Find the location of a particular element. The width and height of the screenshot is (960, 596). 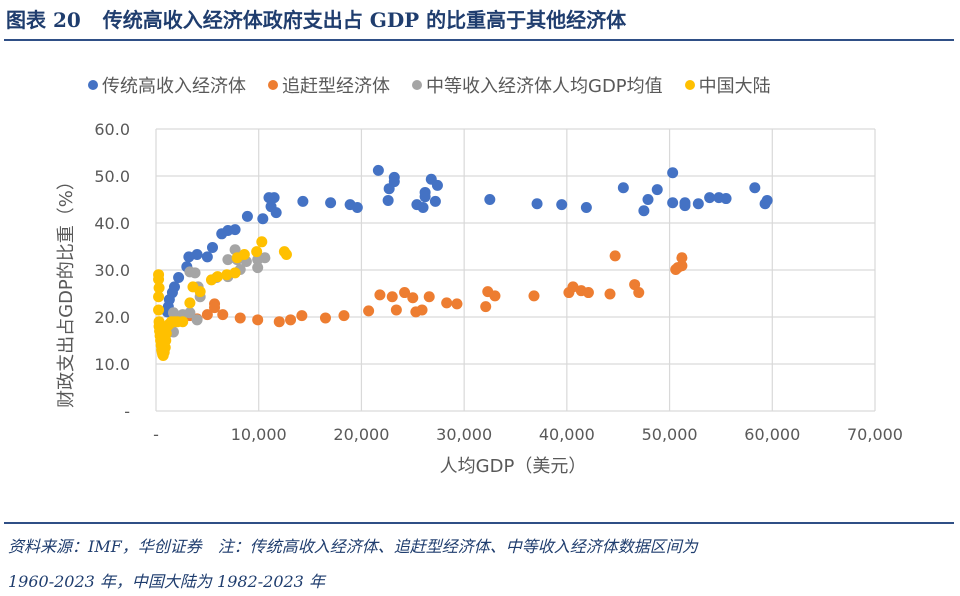

y-tick-label: 10.0 is located at coordinates (112, 364).